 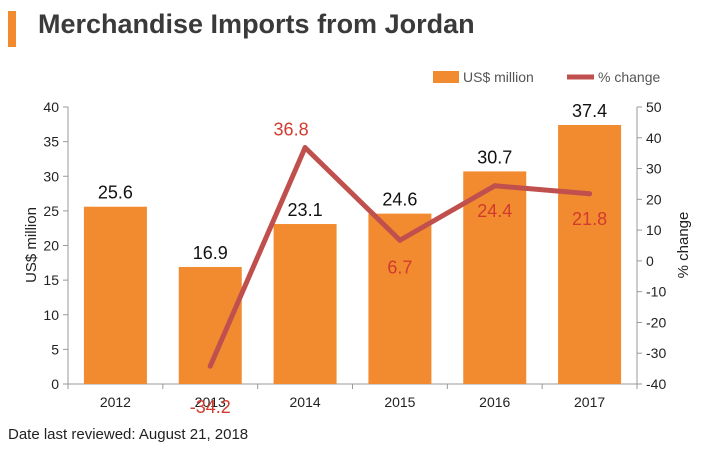 I want to click on y2-tick-label: 10, so click(x=654, y=230).